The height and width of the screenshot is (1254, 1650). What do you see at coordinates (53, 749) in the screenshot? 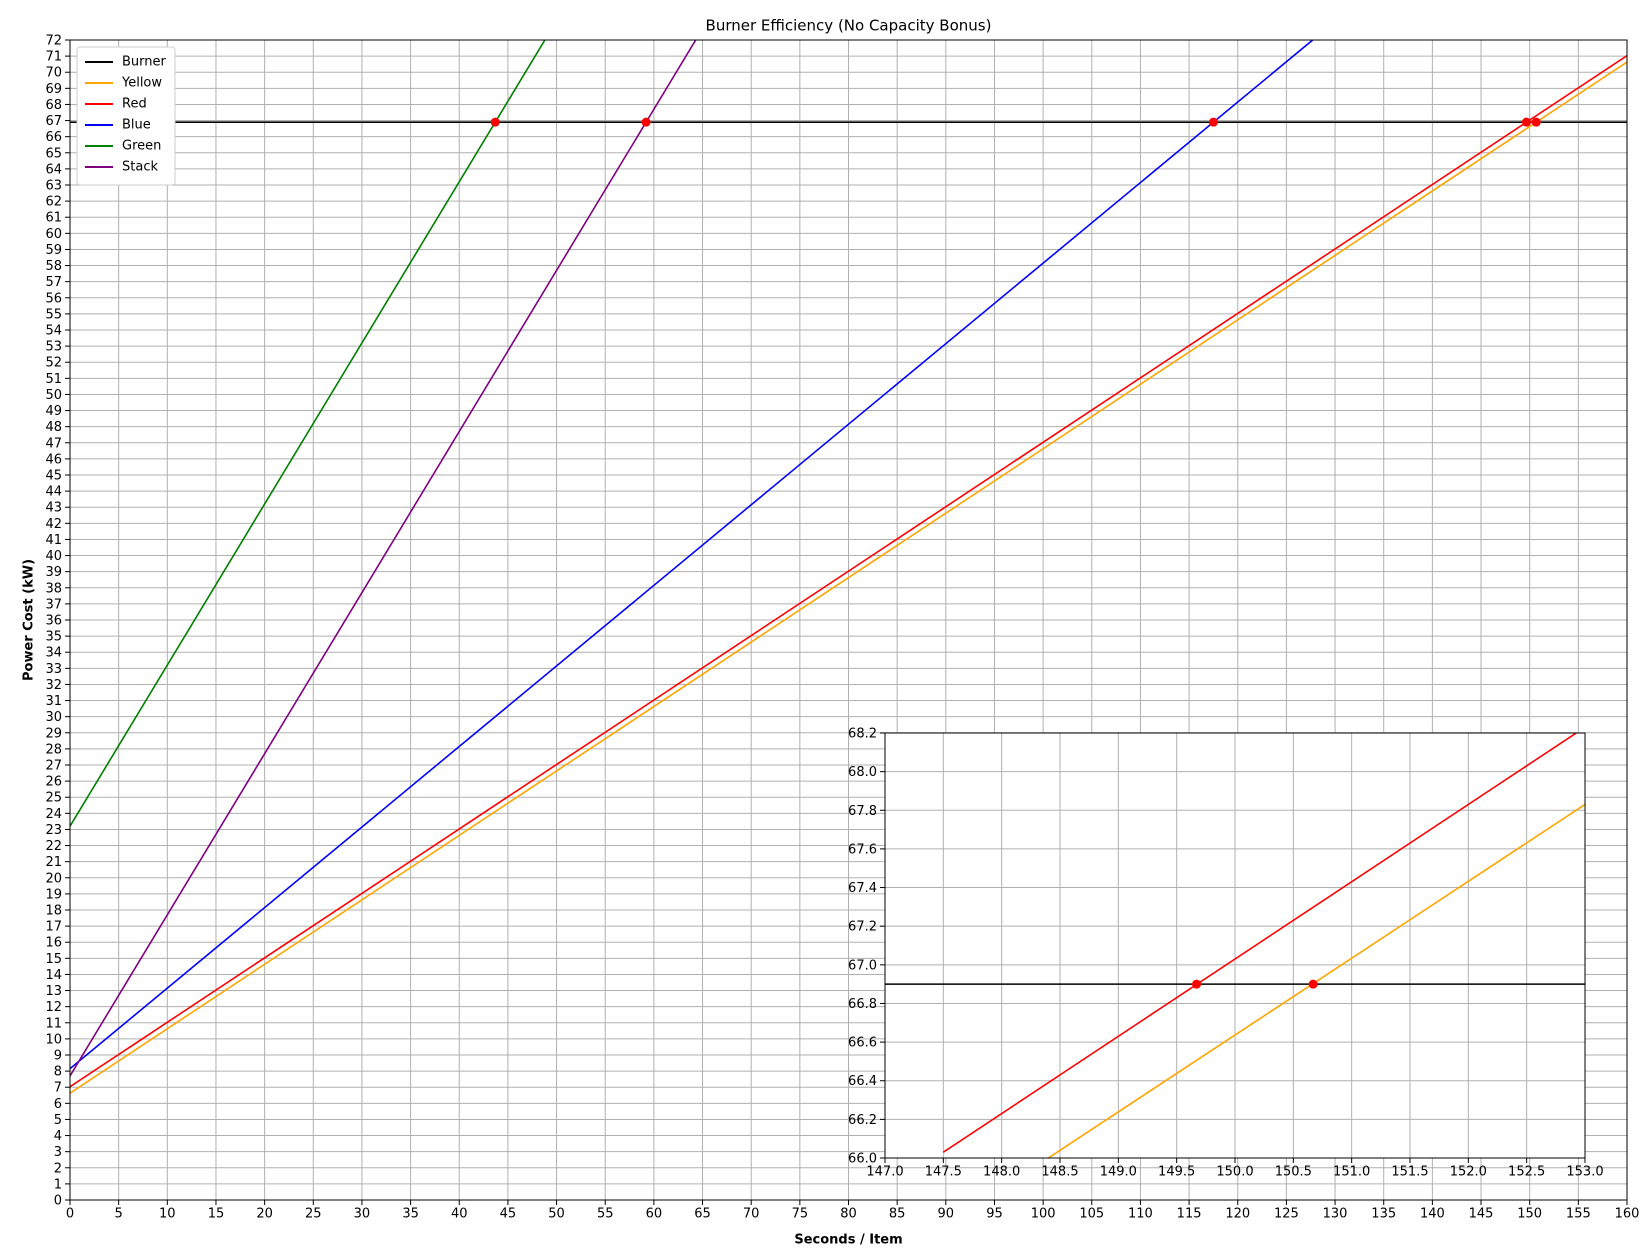
I see `y-tick-label: 28` at bounding box center [53, 749].